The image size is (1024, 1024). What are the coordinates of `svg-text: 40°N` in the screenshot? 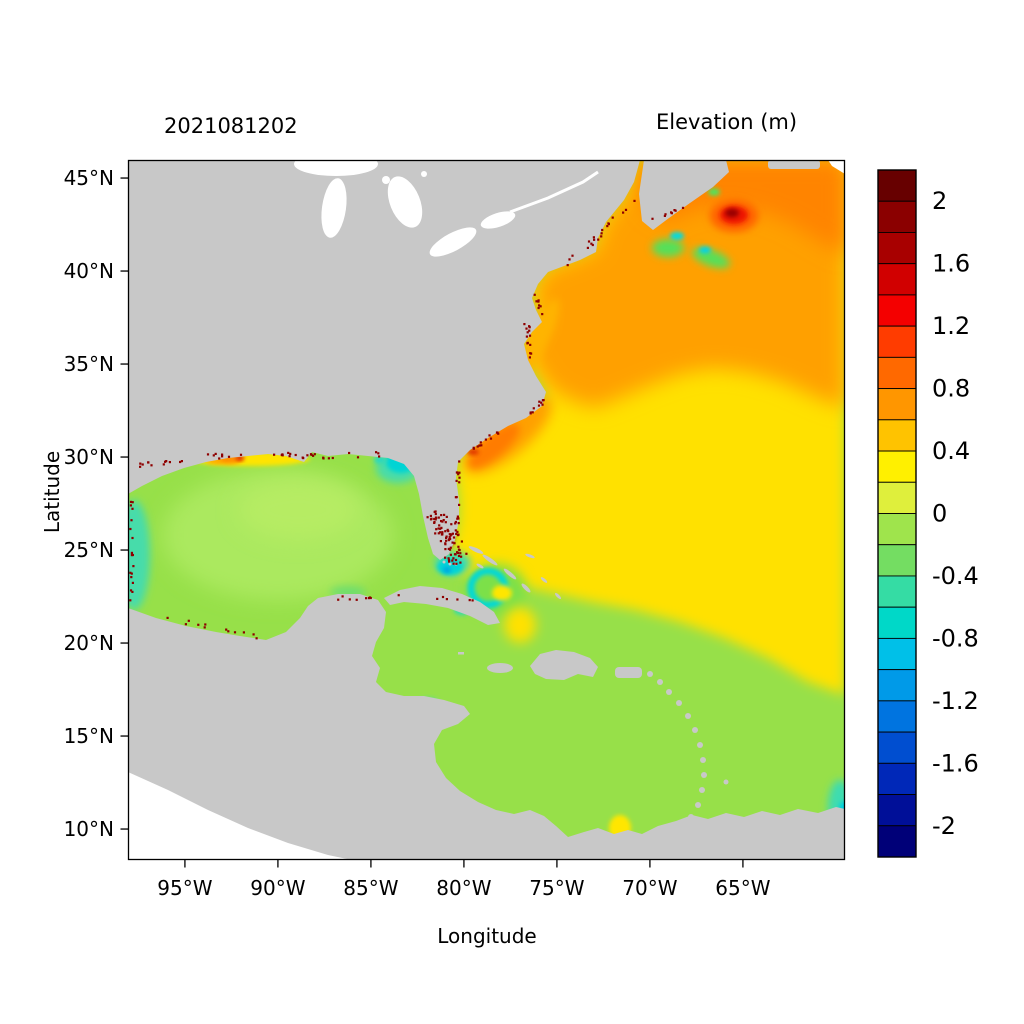 It's located at (89, 271).